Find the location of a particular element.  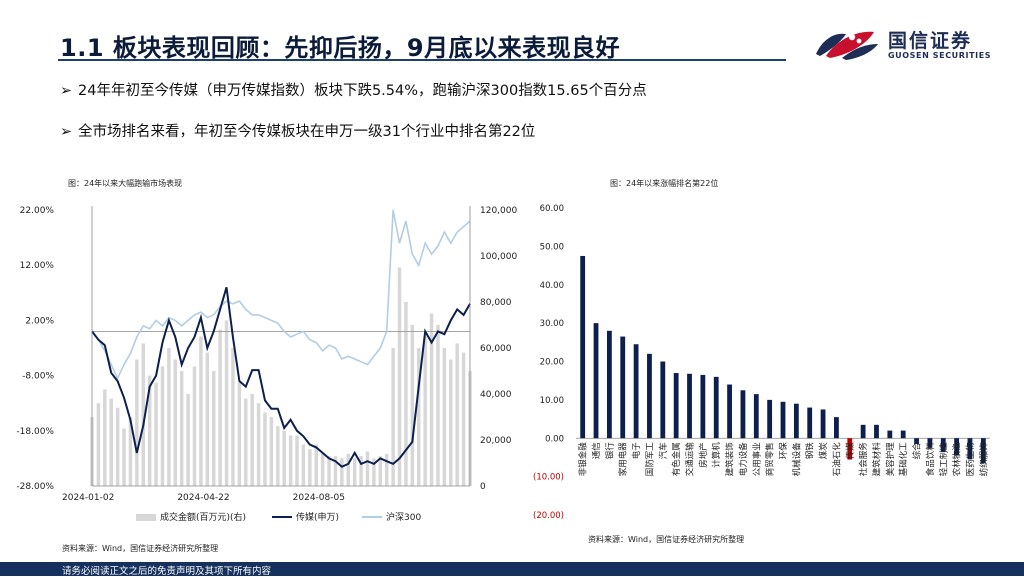

category-label: 国防军工 is located at coordinates (649, 459).